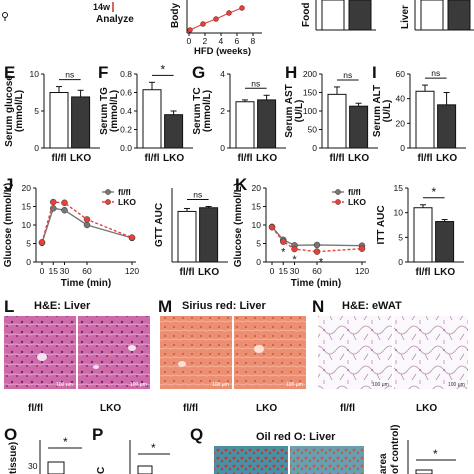 Image resolution: width=474 pixels, height=474 pixels. Describe the element at coordinates (401, 123) in the screenshot. I see `chart-I-ytick-label-1: 20` at that location.